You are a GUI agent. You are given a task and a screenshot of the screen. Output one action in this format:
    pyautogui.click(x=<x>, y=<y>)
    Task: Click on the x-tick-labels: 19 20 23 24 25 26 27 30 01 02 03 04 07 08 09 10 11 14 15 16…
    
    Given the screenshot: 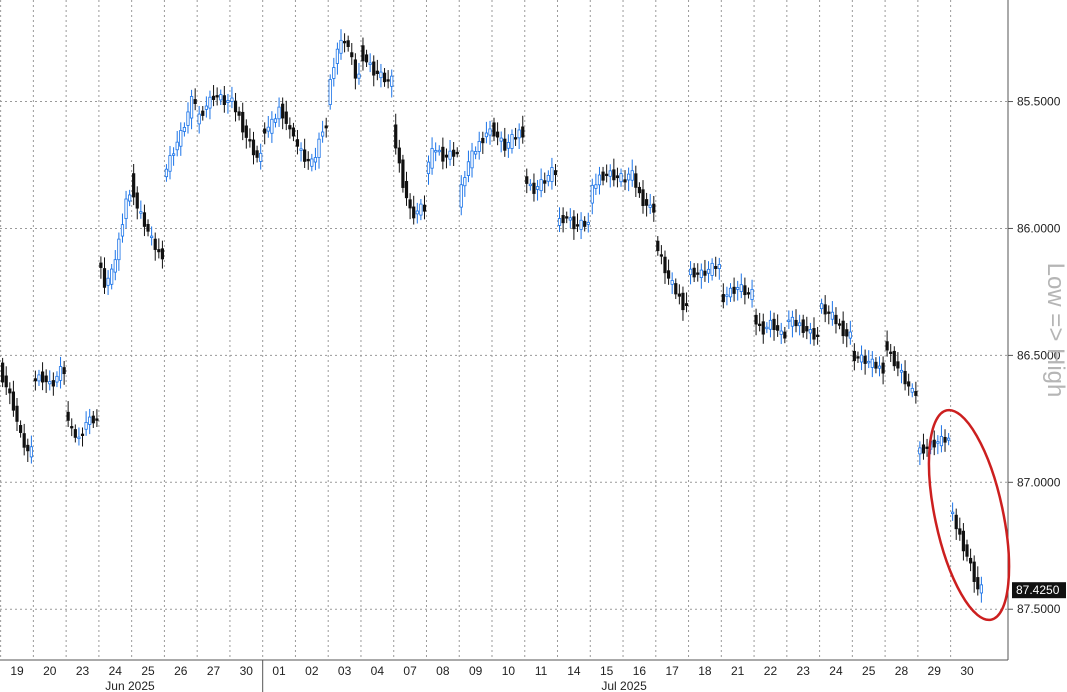 What is the action you would take?
    pyautogui.click(x=492, y=676)
    